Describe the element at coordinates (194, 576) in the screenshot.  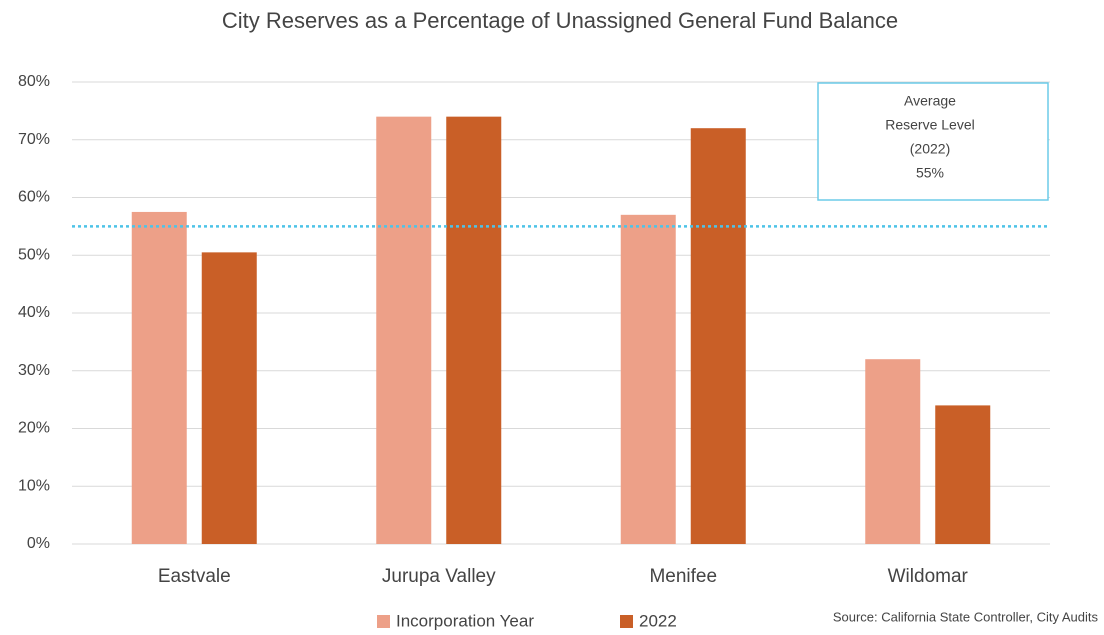
I see `x-tick-label: Eastvale` at that location.